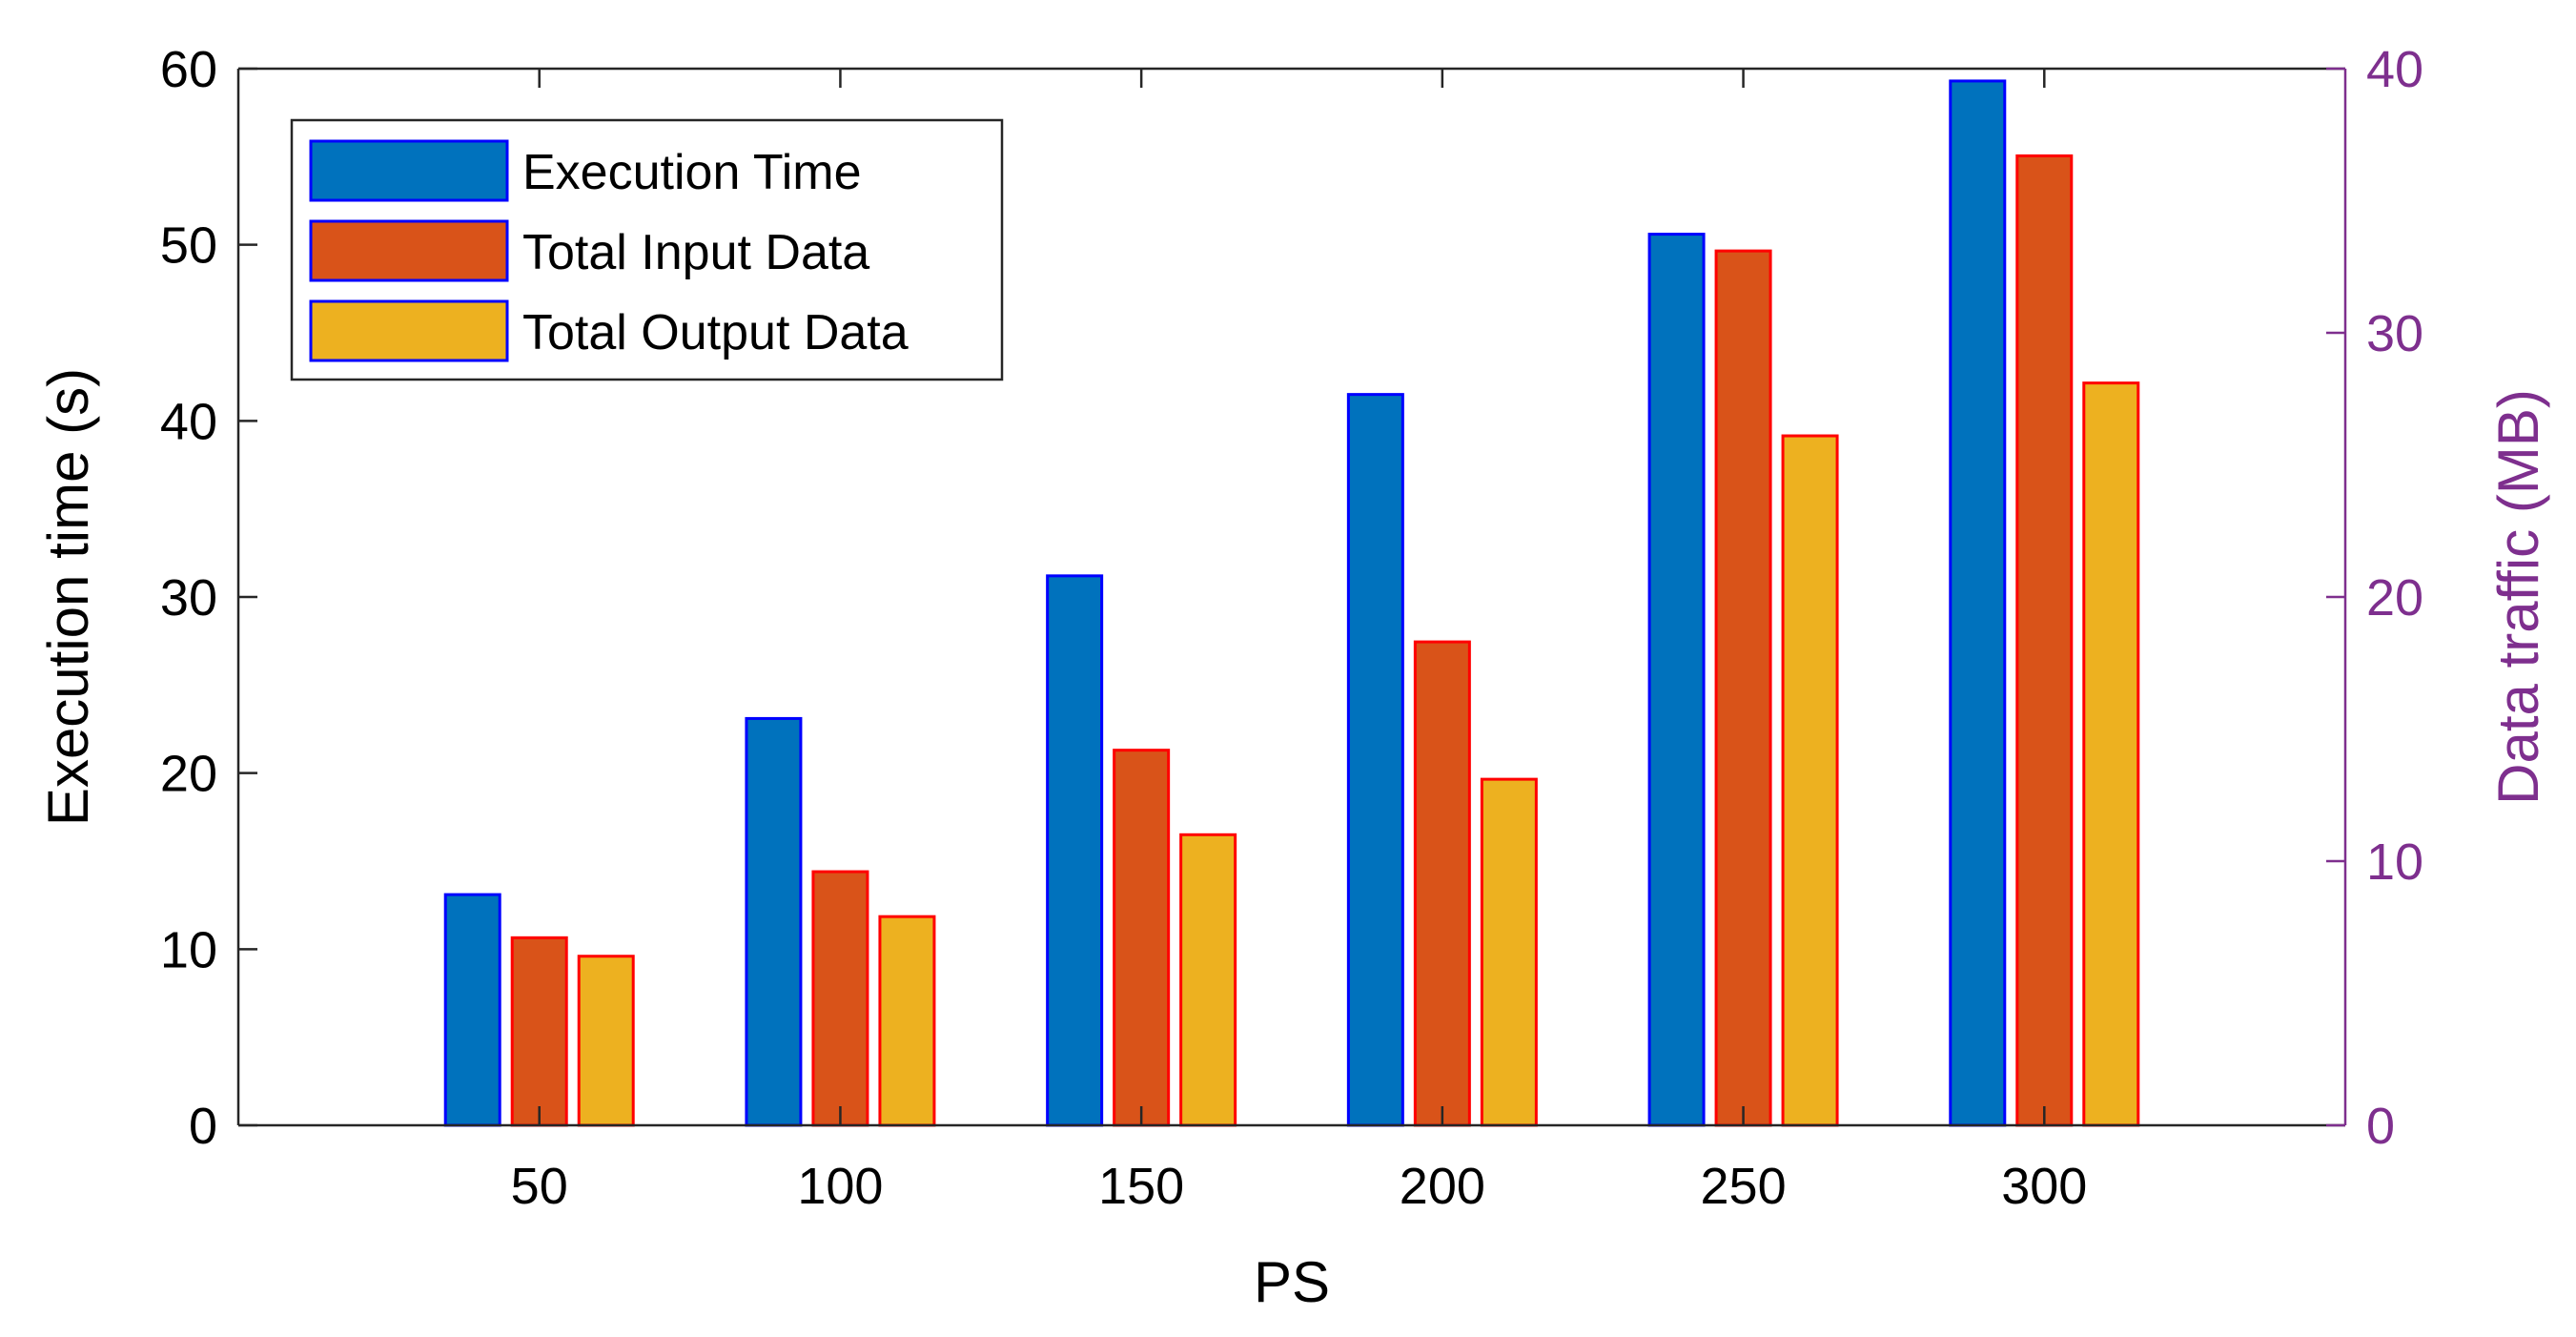  Describe the element at coordinates (840, 1186) in the screenshot. I see `x-tick-label: 100` at that location.